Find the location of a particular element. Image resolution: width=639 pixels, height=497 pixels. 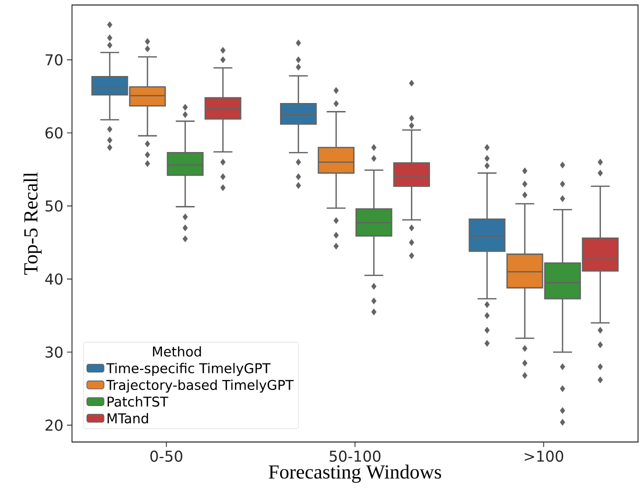

legend-label: MTand is located at coordinates (128, 418).